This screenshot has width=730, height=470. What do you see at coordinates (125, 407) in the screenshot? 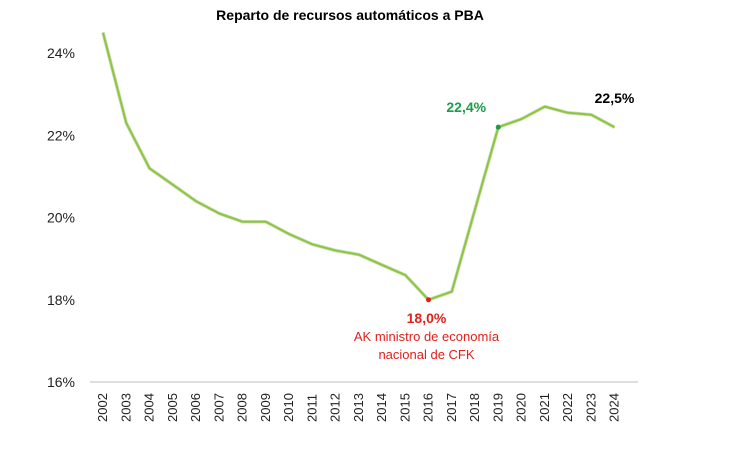
I see `x-tick-label: 2003` at bounding box center [125, 407].